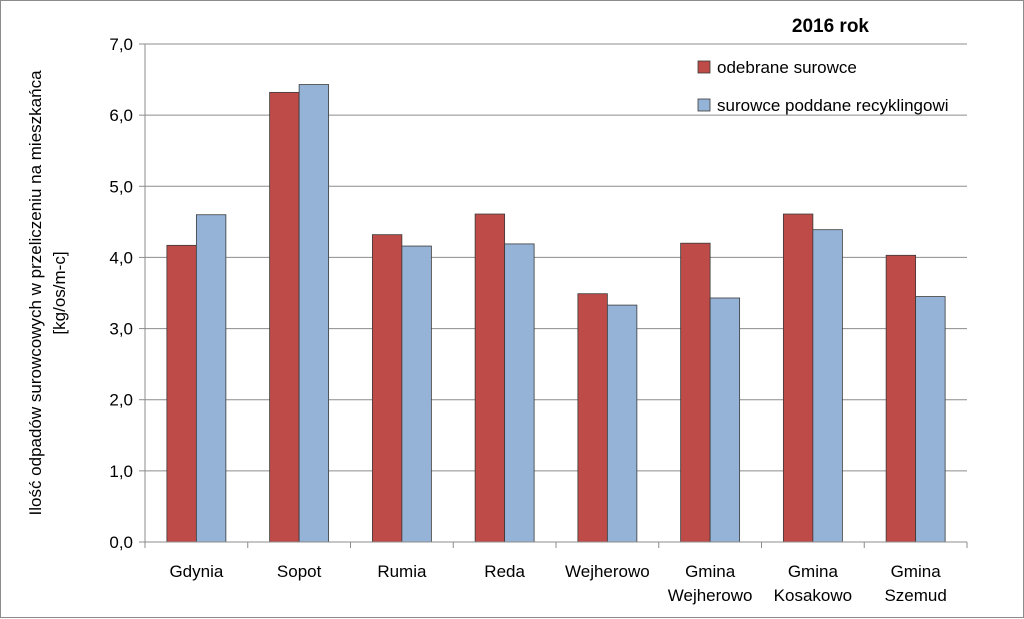 Image resolution: width=1024 pixels, height=619 pixels. What do you see at coordinates (299, 571) in the screenshot?
I see `x-category-label: Sopot` at bounding box center [299, 571].